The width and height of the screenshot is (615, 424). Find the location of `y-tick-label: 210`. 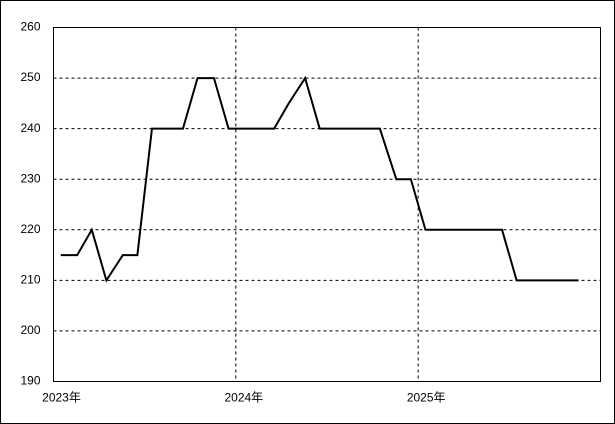

y-tick-label: 210 is located at coordinates (30, 280).